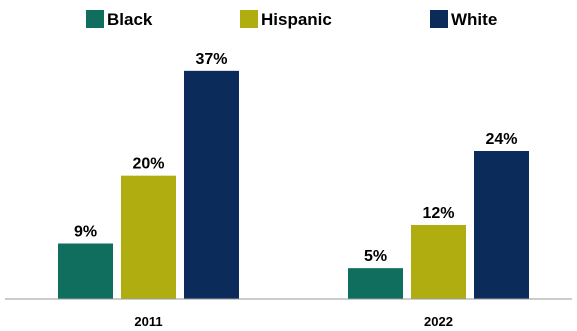  I want to click on bar-hispanic-2011, so click(148, 237).